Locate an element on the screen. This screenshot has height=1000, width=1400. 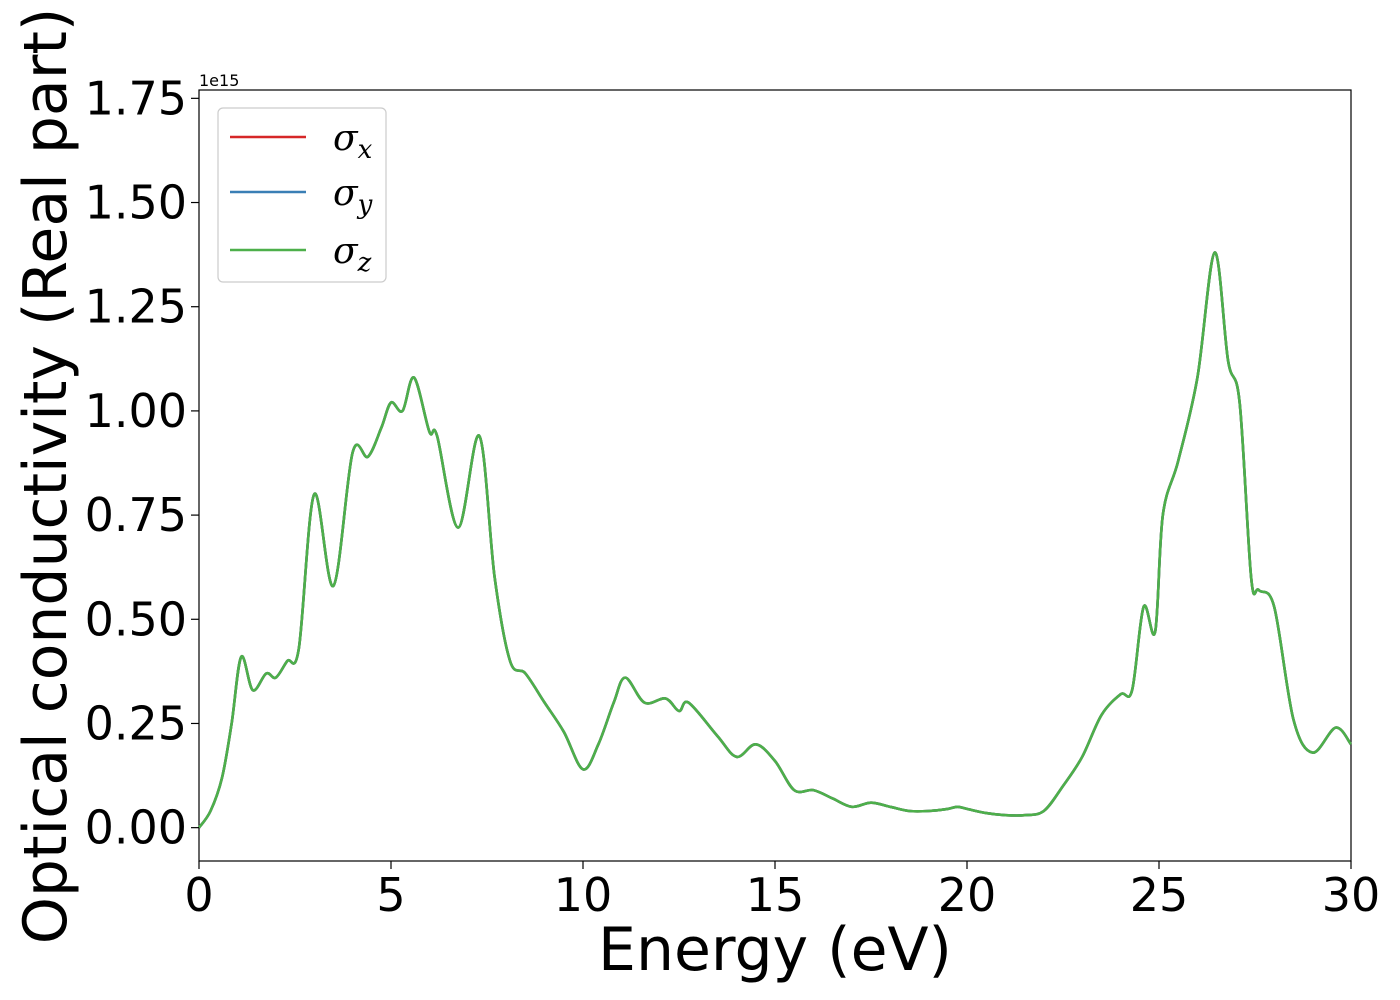
y-tick-label: 0.50 is located at coordinates (136, 619).